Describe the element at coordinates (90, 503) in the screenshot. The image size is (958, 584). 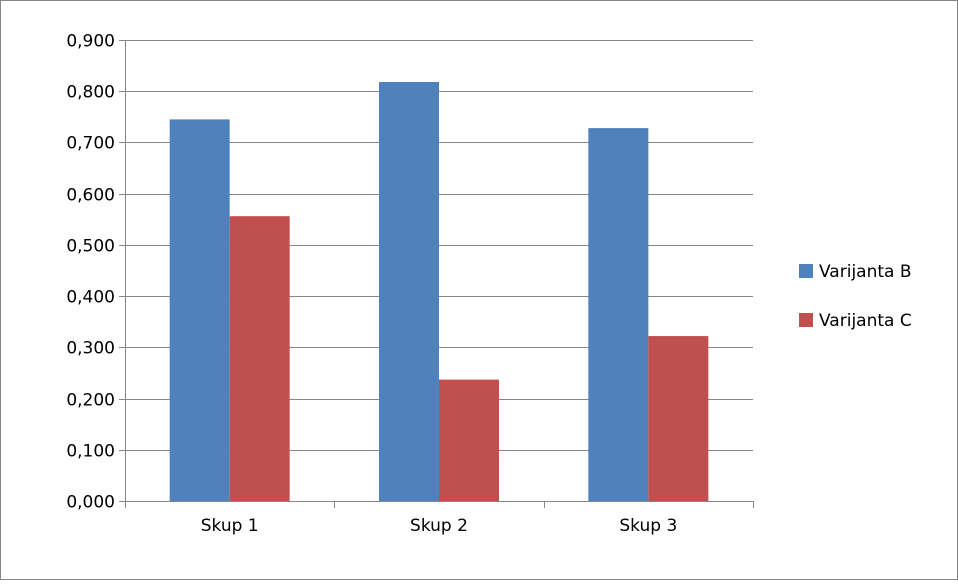
I see `y-tick-label: 0,000` at that location.